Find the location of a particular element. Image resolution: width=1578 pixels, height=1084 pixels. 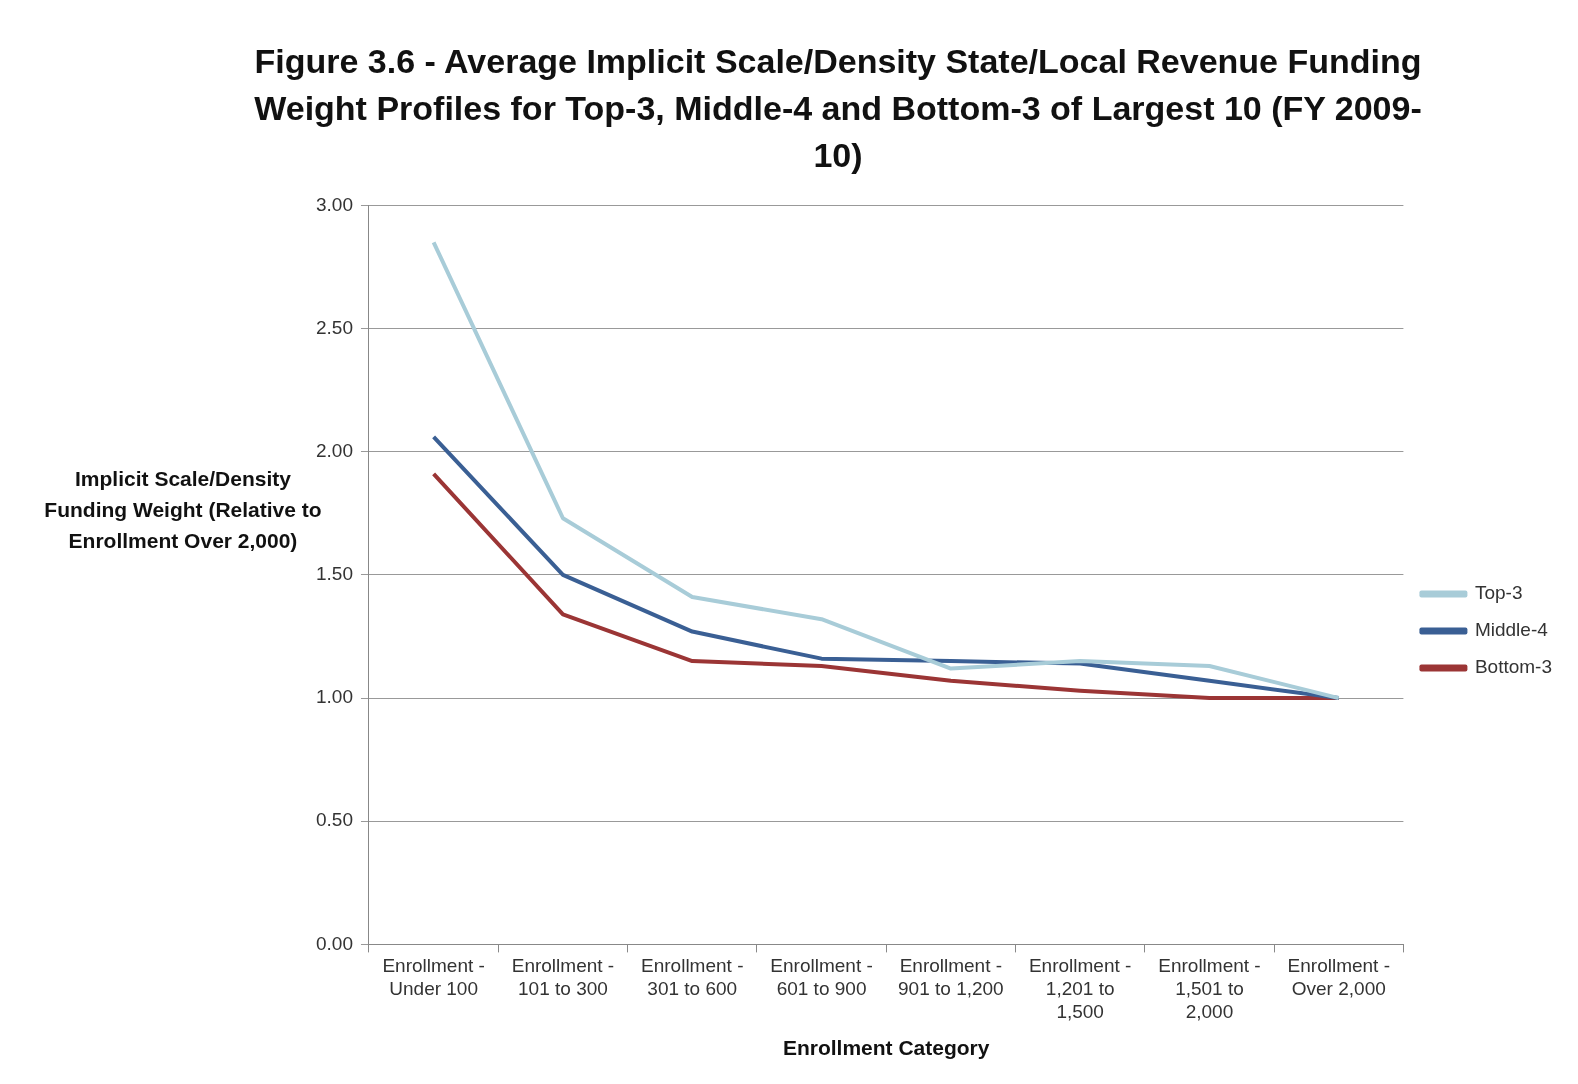

legend-label: Middle-4 is located at coordinates (1511, 630).